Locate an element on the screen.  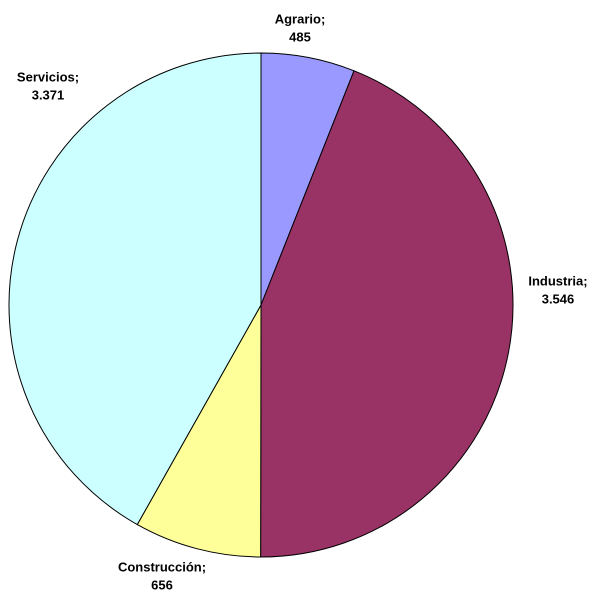
slice-category-label: Agrario; is located at coordinates (300, 18).